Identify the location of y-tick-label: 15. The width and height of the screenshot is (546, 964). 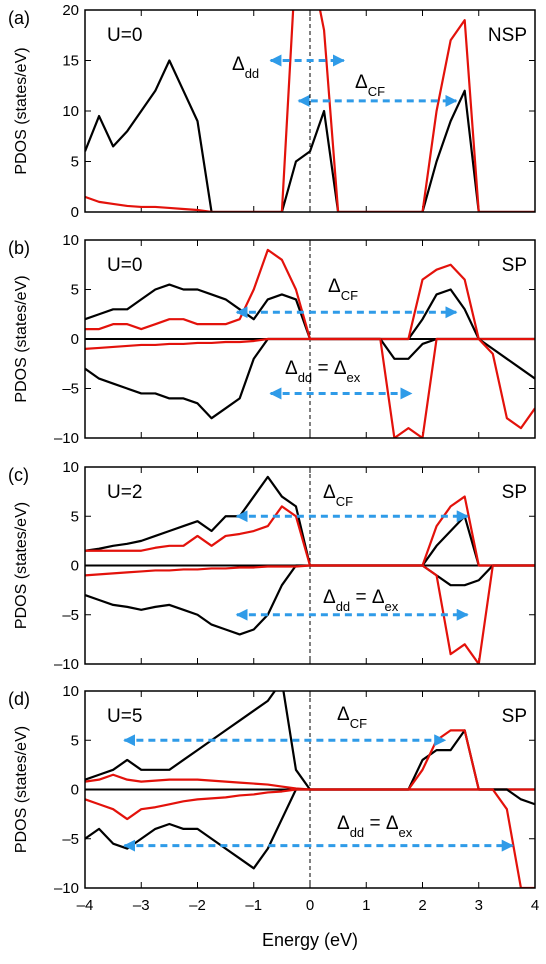
(70, 61).